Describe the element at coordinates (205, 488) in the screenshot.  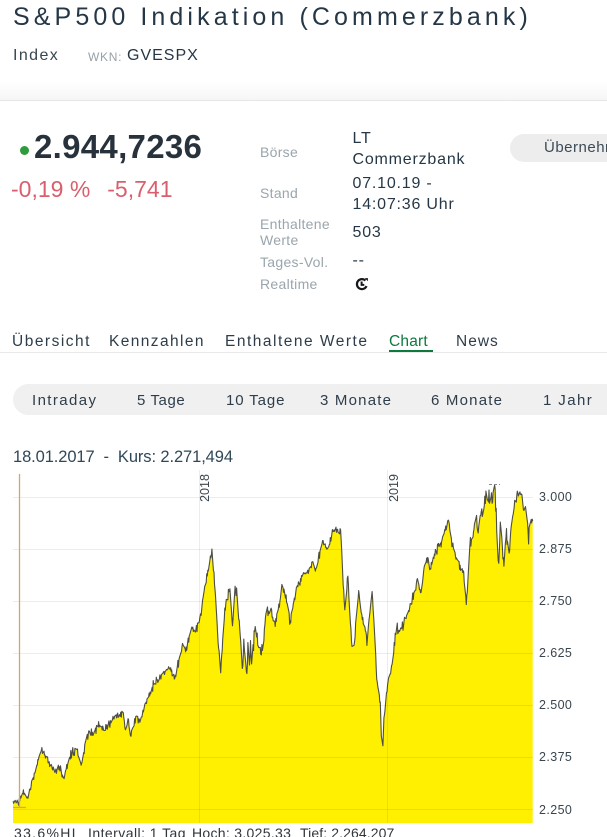
I see `svg-text: 2018` at that location.